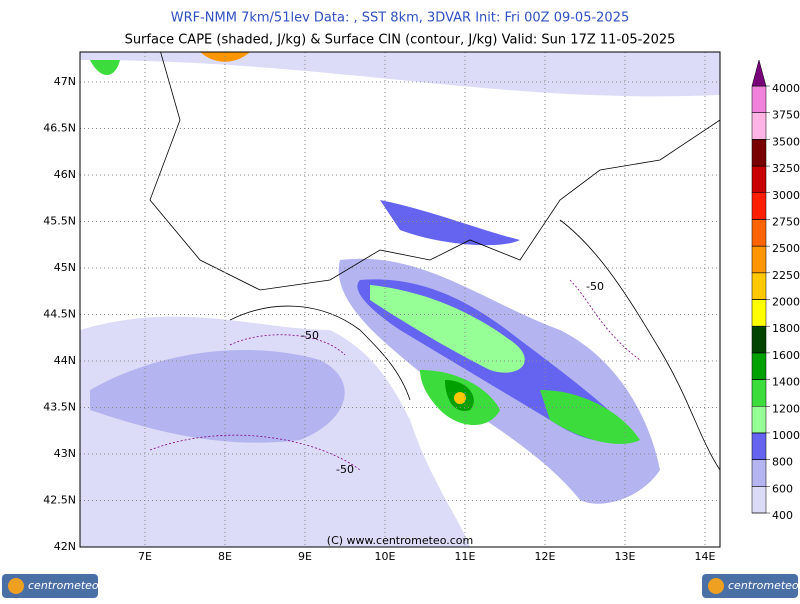  Describe the element at coordinates (545, 556) in the screenshot. I see `lon-label: 12E` at that location.